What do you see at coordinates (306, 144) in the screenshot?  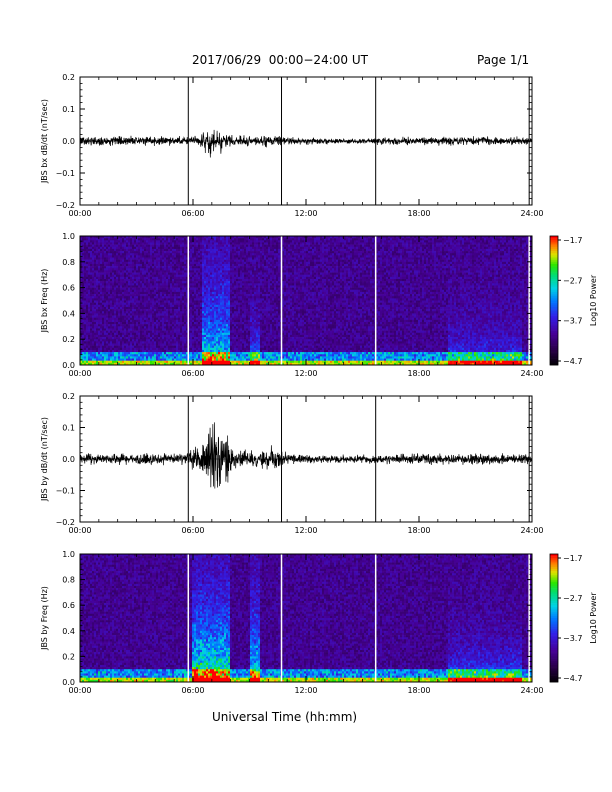 I see `series-line` at bounding box center [306, 144].